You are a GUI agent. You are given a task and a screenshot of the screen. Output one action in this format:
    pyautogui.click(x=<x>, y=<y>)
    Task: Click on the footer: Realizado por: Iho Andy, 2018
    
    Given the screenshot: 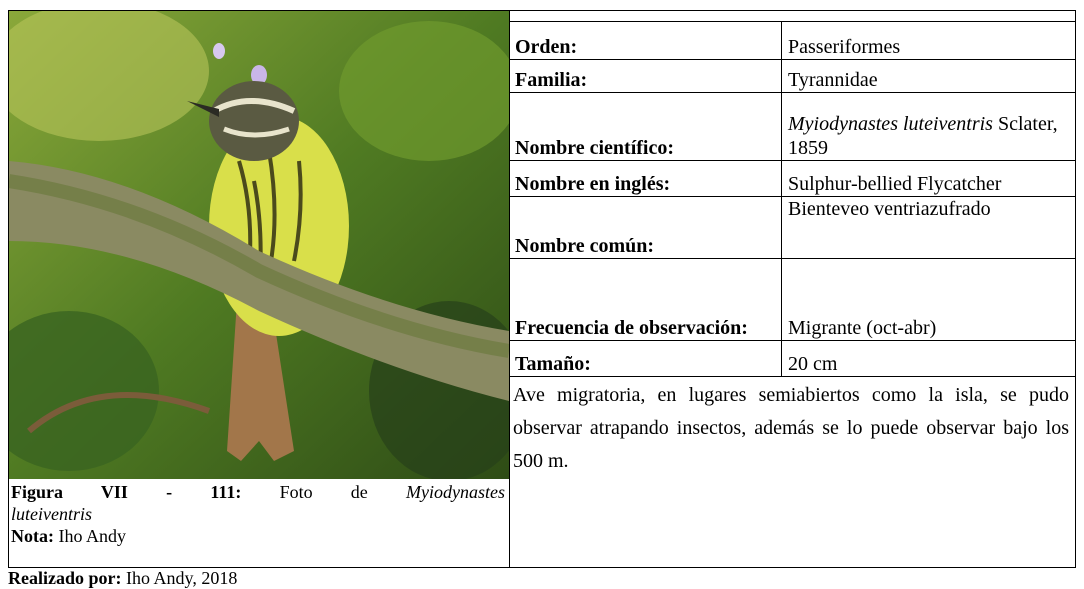 What is the action you would take?
    pyautogui.click(x=122, y=578)
    